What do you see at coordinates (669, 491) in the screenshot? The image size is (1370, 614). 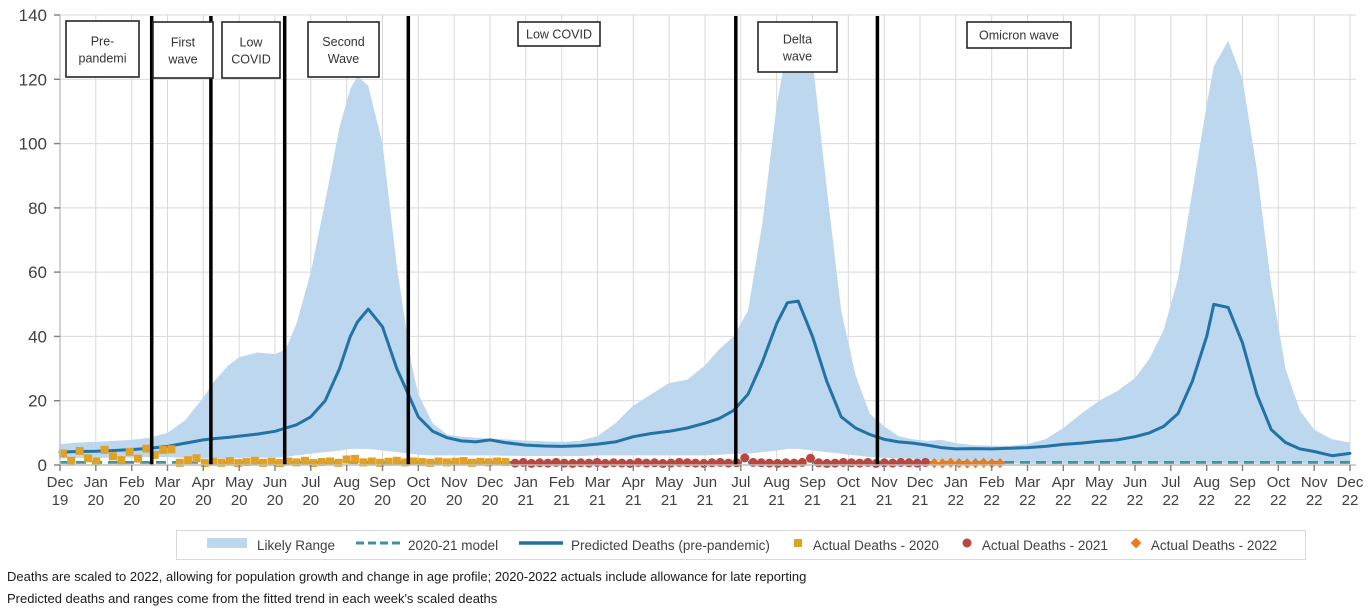 I see `x-tick-label: May 21` at bounding box center [669, 491].